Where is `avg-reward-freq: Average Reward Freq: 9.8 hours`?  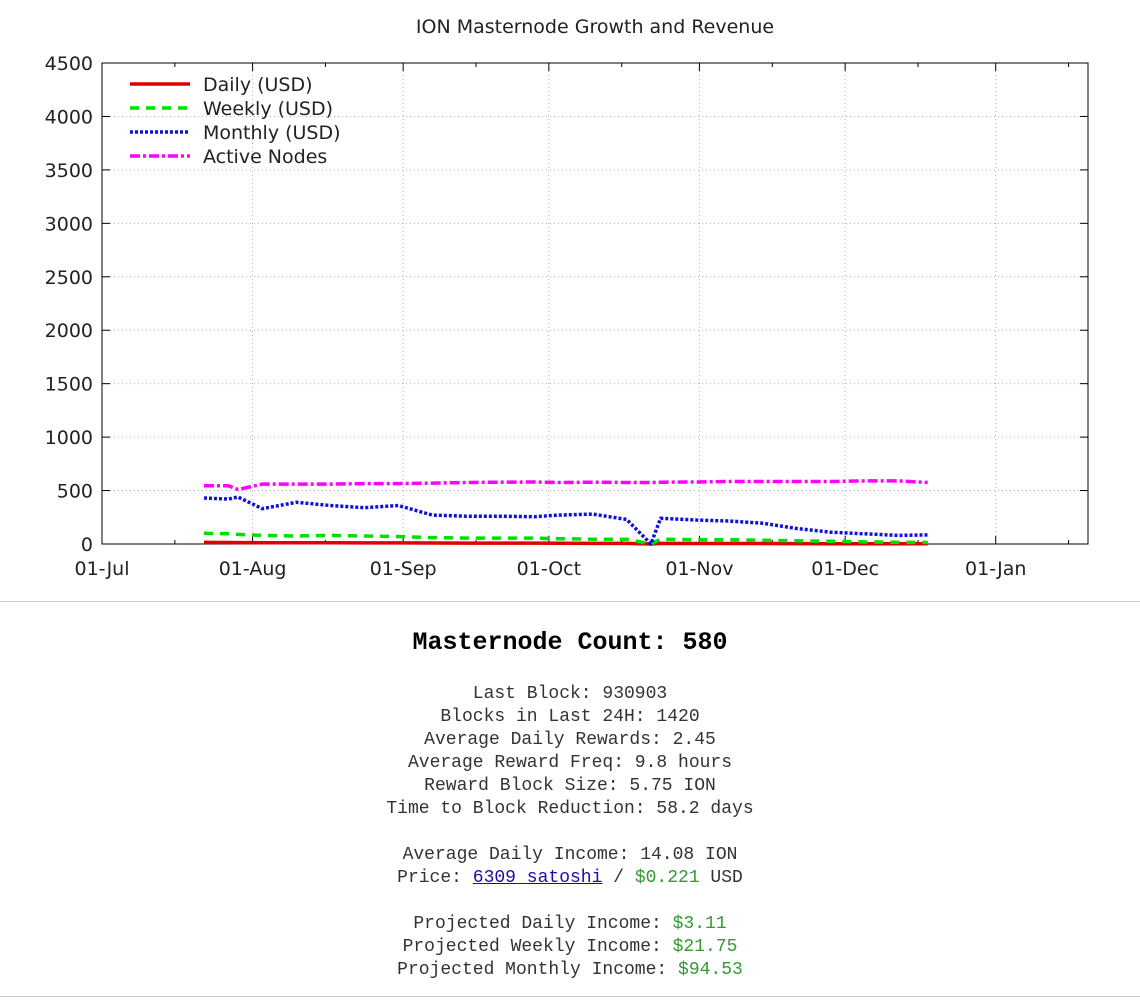
avg-reward-freq: Average Reward Freq: 9.8 hours is located at coordinates (570, 763).